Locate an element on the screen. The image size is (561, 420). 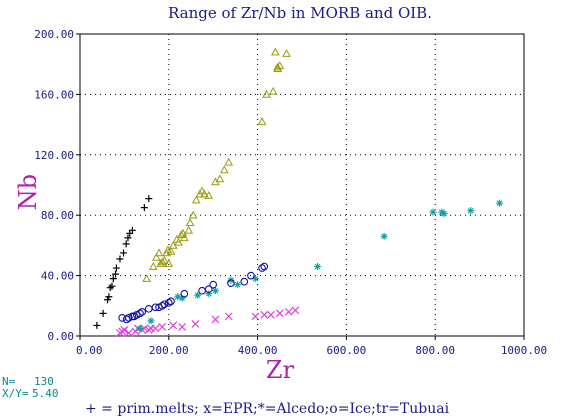
xy-ratio-value: 5.40 is located at coordinates (45, 393).